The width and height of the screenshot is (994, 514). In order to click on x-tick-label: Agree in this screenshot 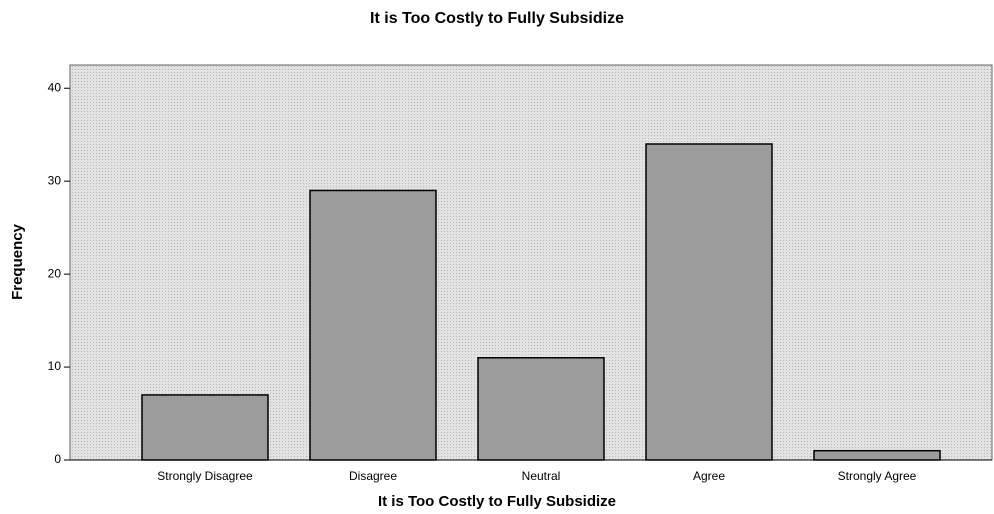, I will do `click(709, 476)`.